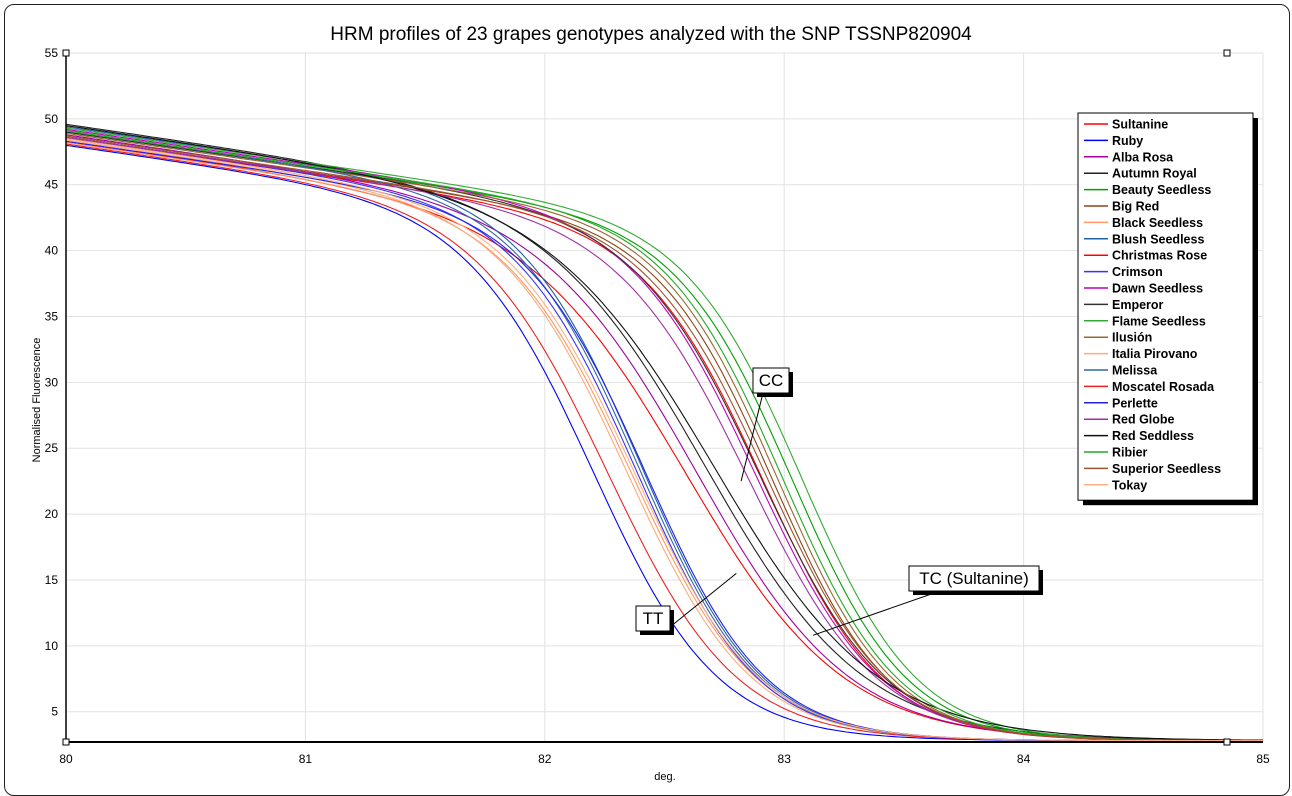  What do you see at coordinates (1024, 759) in the screenshot?
I see `x-tick-label: 84` at bounding box center [1024, 759].